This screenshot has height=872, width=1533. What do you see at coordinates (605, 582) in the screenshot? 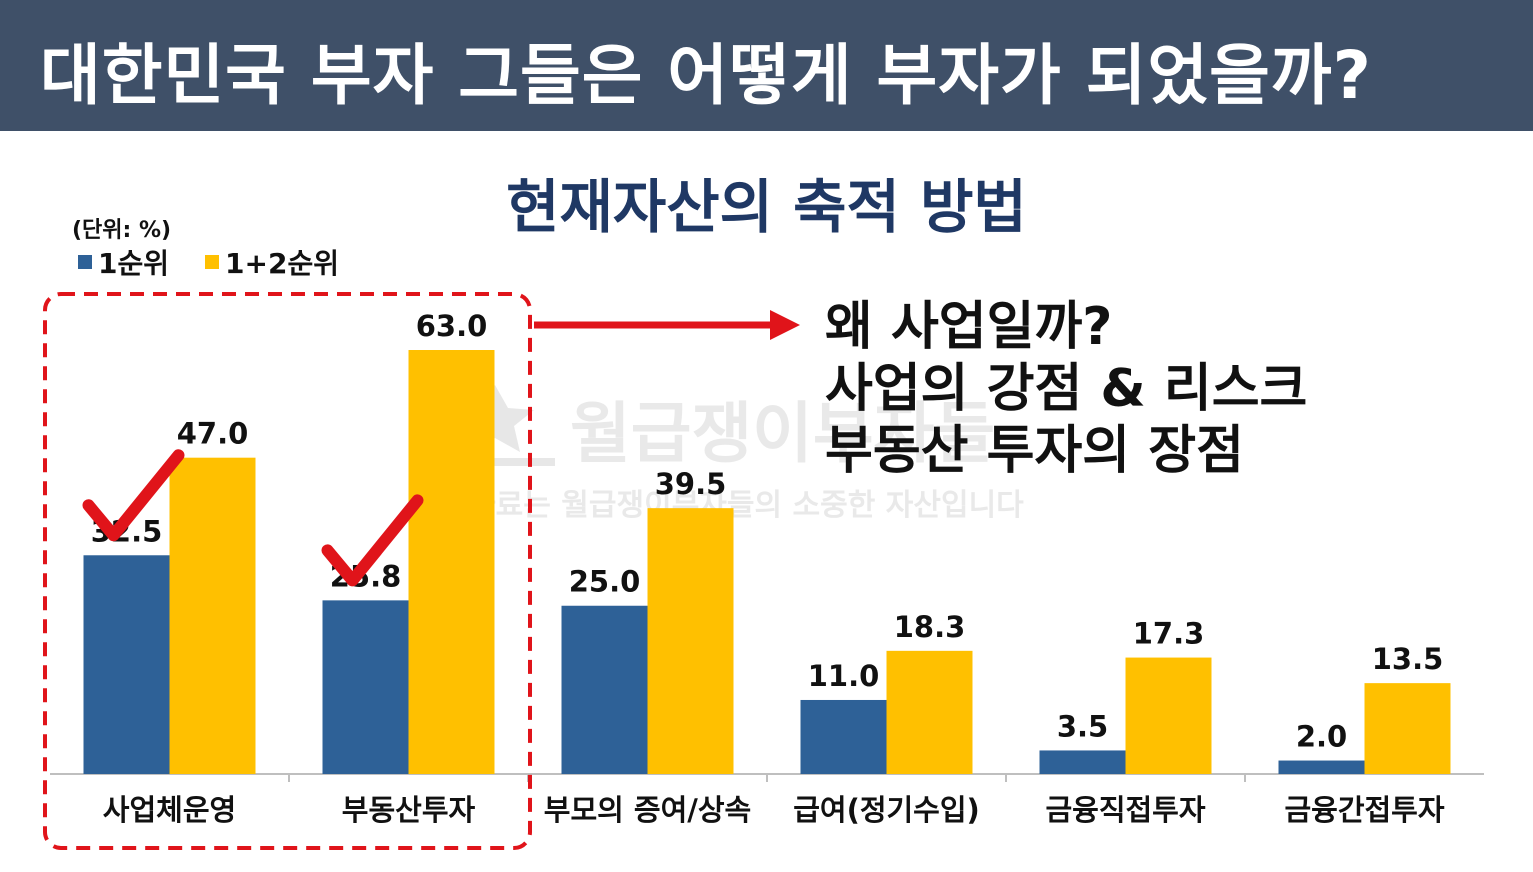
I see `data-label-1-3: 25.0` at bounding box center [605, 582].